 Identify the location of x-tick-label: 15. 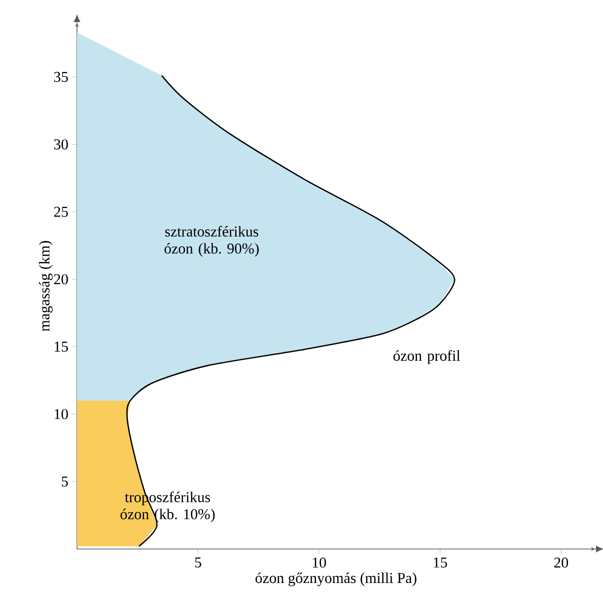
(441, 563).